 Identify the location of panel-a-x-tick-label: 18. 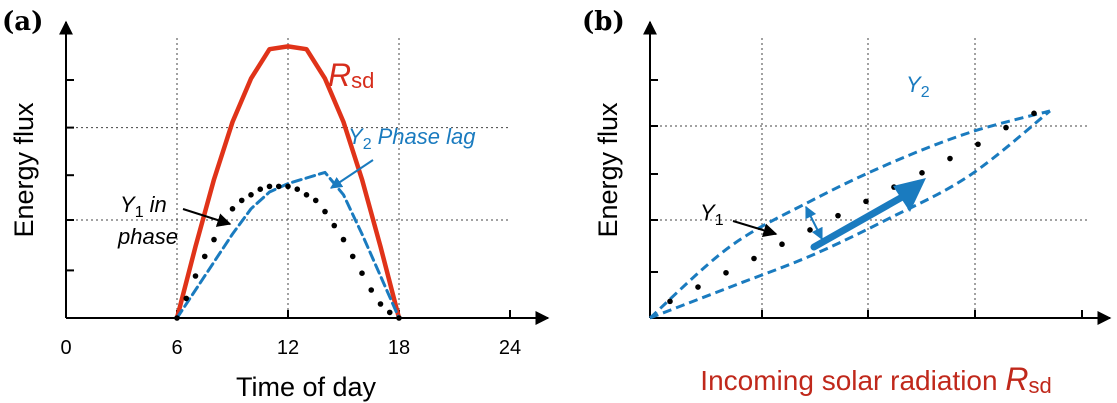
(399, 348).